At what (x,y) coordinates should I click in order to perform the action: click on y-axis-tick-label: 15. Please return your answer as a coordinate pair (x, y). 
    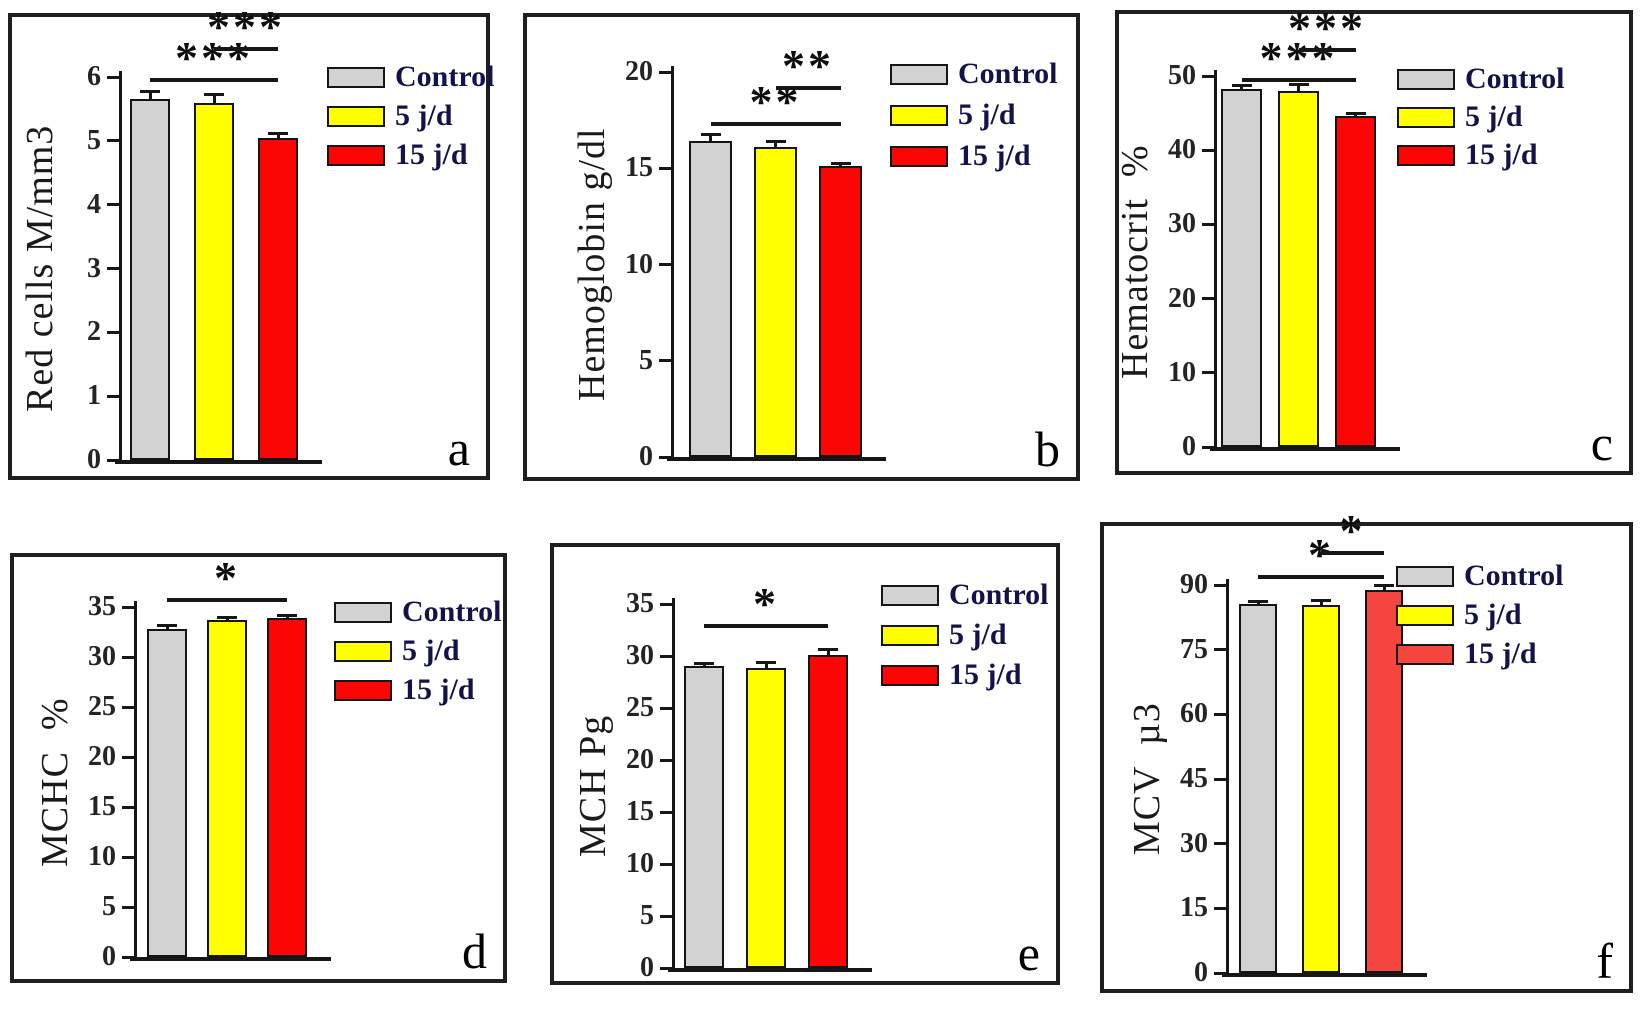
    Looking at the image, I should click on (640, 811).